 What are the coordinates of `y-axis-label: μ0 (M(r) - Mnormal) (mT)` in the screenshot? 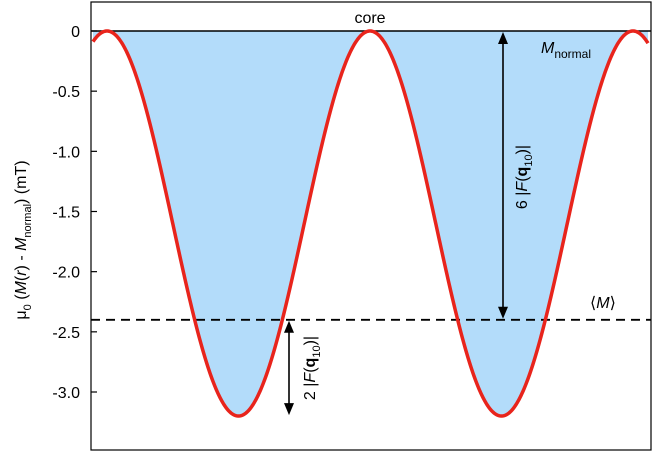 It's located at (23, 239).